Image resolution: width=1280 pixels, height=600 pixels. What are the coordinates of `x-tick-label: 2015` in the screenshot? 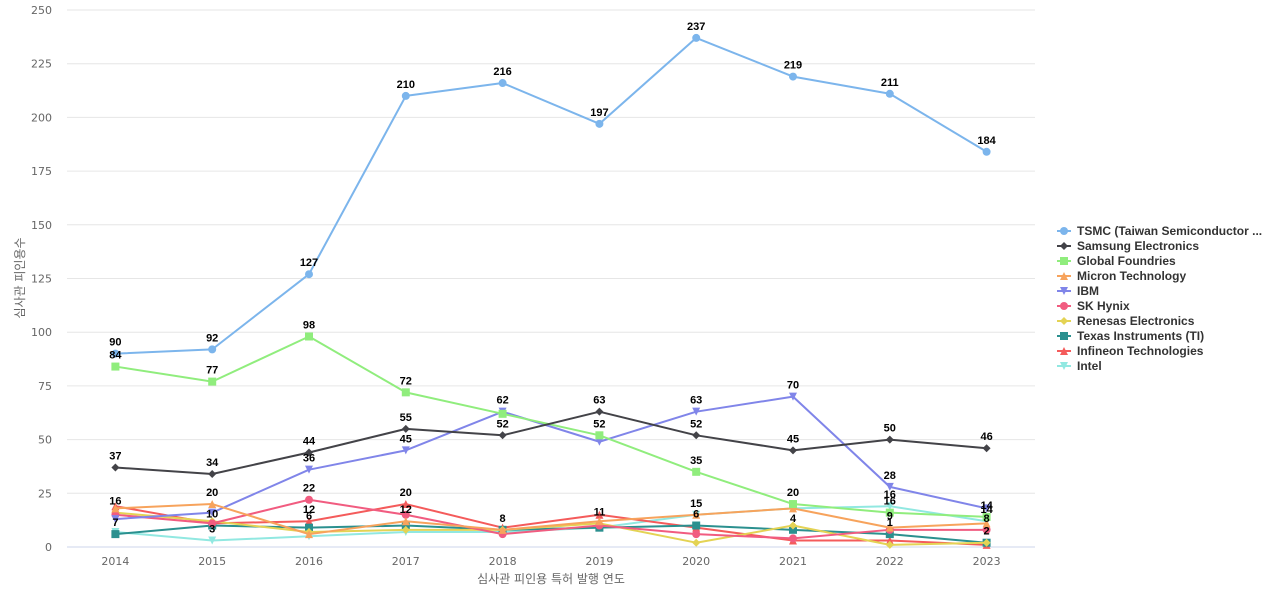 It's located at (212, 561).